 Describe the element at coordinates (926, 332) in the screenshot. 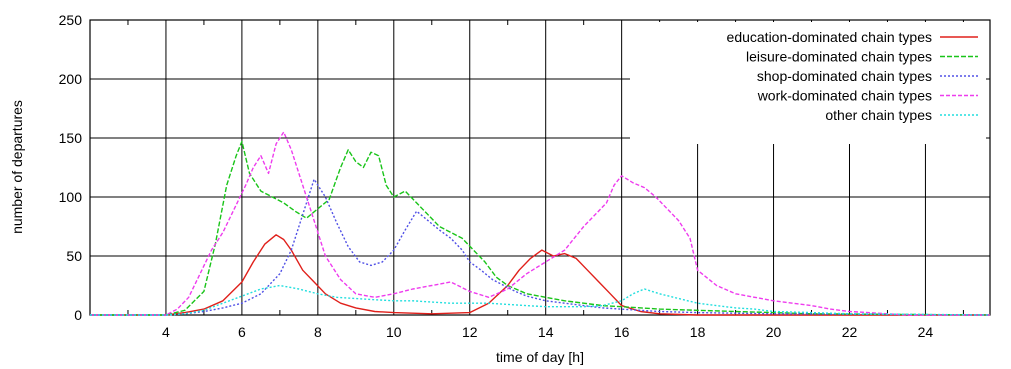

I see `x-tick-label: 24` at that location.